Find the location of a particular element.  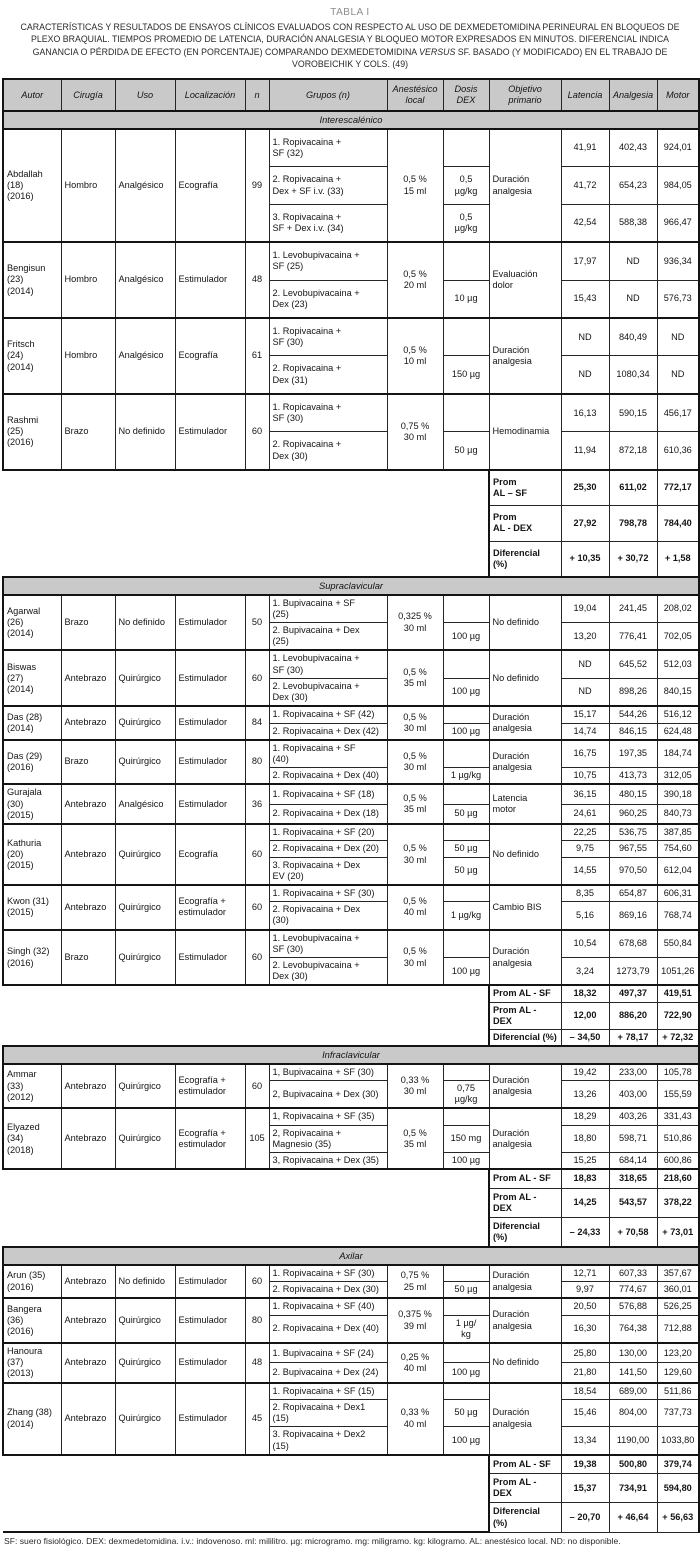

summary-analgesia: 497,37 is located at coordinates (633, 993).